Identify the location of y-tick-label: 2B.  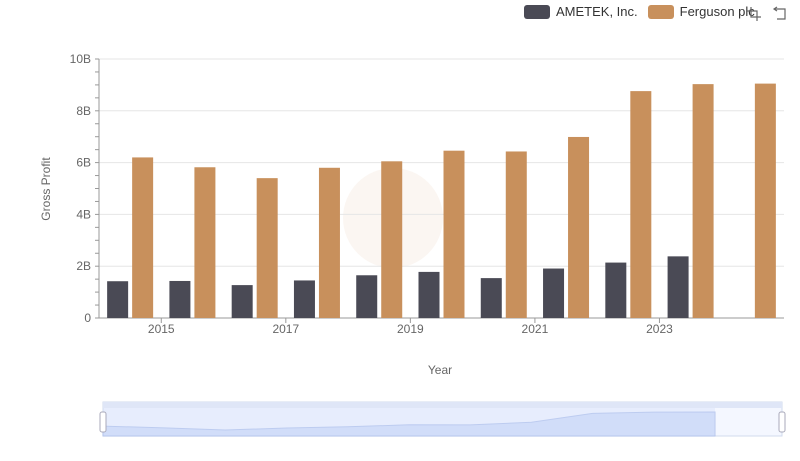
(83, 266).